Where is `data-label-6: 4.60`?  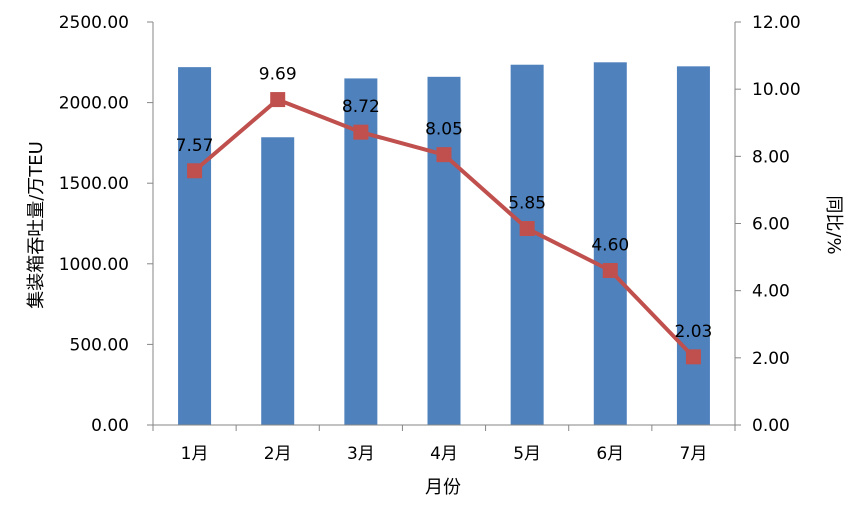 data-label-6: 4.60 is located at coordinates (610, 246).